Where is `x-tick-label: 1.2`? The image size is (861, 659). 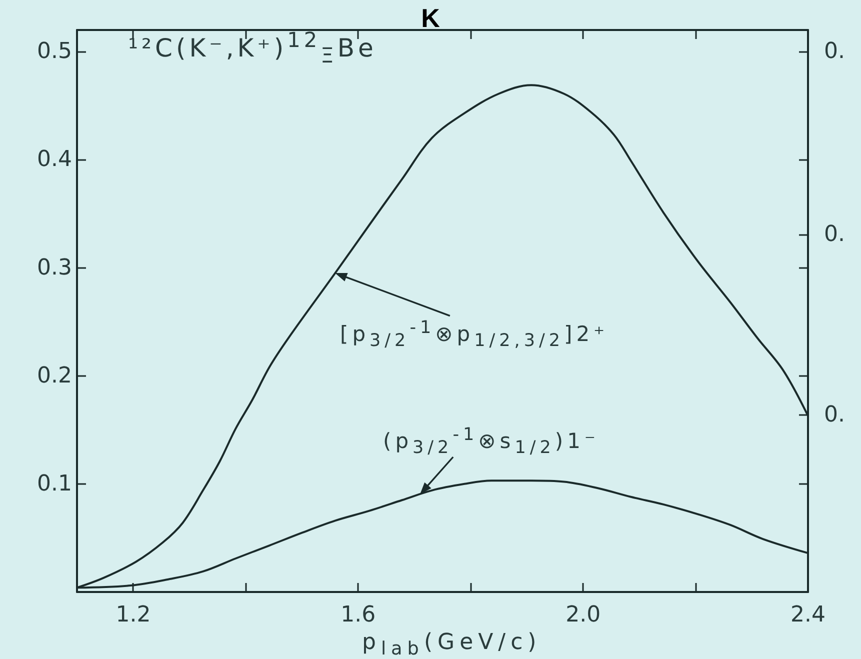 x-tick-label: 1.2 is located at coordinates (133, 615).